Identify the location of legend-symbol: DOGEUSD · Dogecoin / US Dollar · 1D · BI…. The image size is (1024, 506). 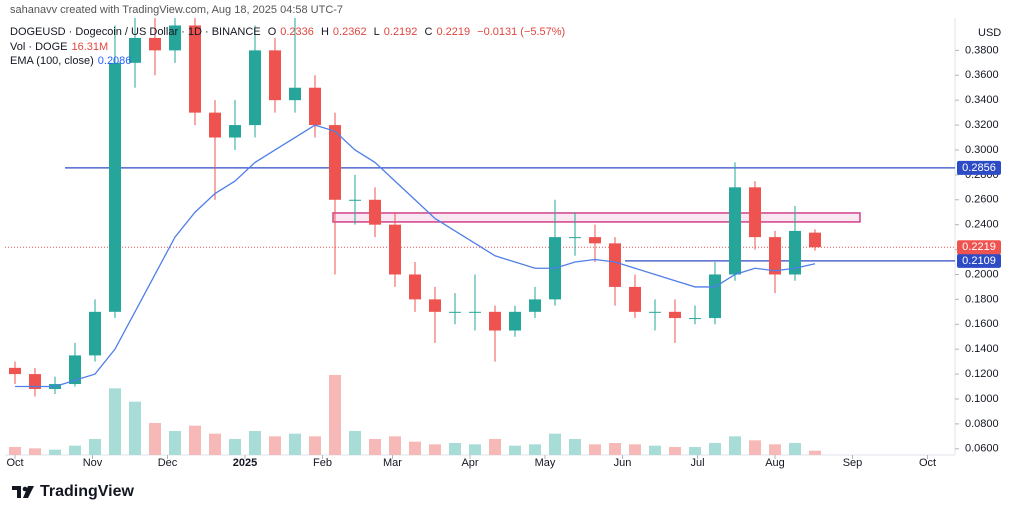
(289, 32).